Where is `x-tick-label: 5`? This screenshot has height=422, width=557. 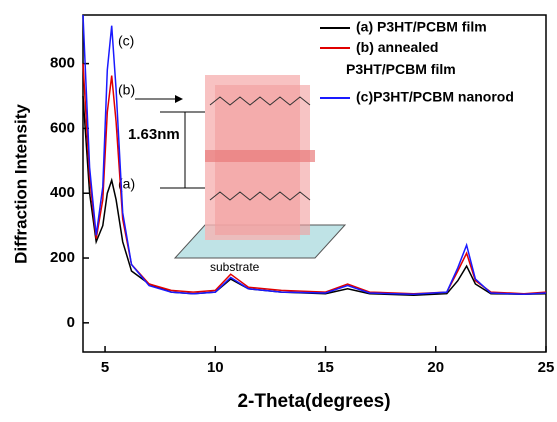
x-tick-label: 5 is located at coordinates (105, 367).